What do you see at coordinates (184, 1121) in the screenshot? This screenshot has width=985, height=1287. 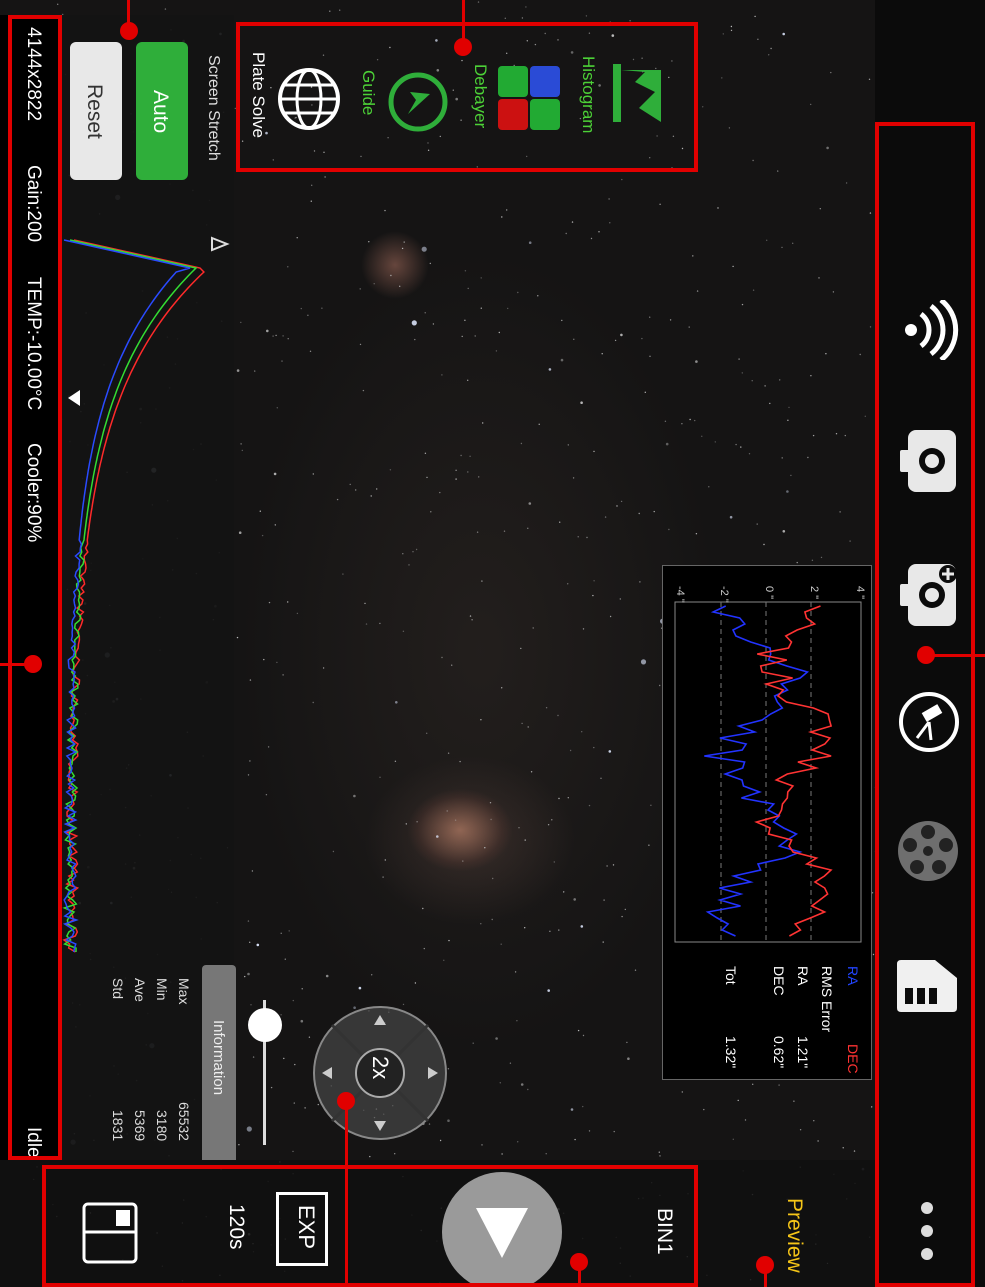 I see `stat-max-value: 65532` at bounding box center [184, 1121].